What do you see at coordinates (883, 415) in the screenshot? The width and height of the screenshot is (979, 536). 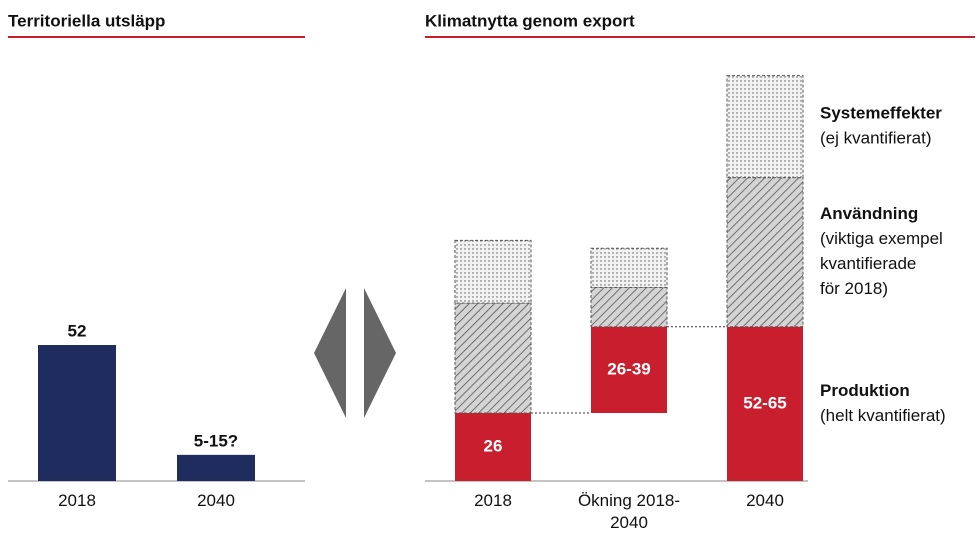 I see `legend-description: (helt kvantifierat)` at bounding box center [883, 415].